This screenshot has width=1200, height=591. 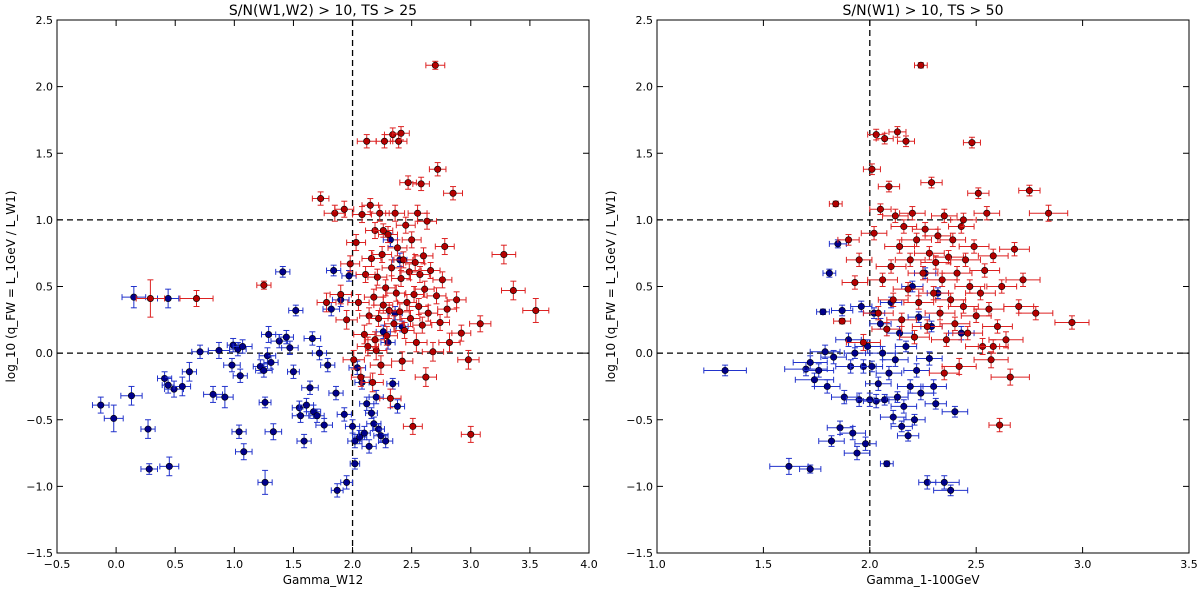 What do you see at coordinates (116, 564) in the screenshot?
I see `x-tick-label: 0.0` at bounding box center [116, 564].